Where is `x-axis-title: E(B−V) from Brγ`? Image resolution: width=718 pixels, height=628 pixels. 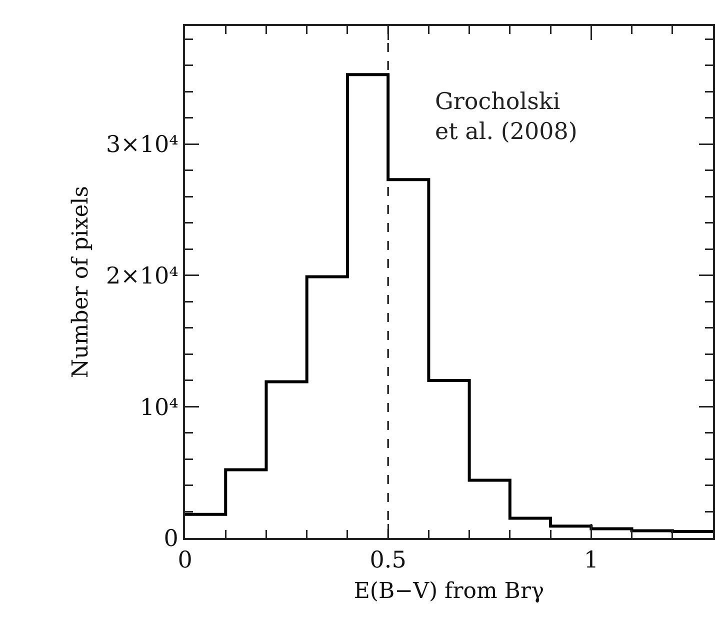 x-axis-title: E(B−V) from Brγ is located at coordinates (449, 591).